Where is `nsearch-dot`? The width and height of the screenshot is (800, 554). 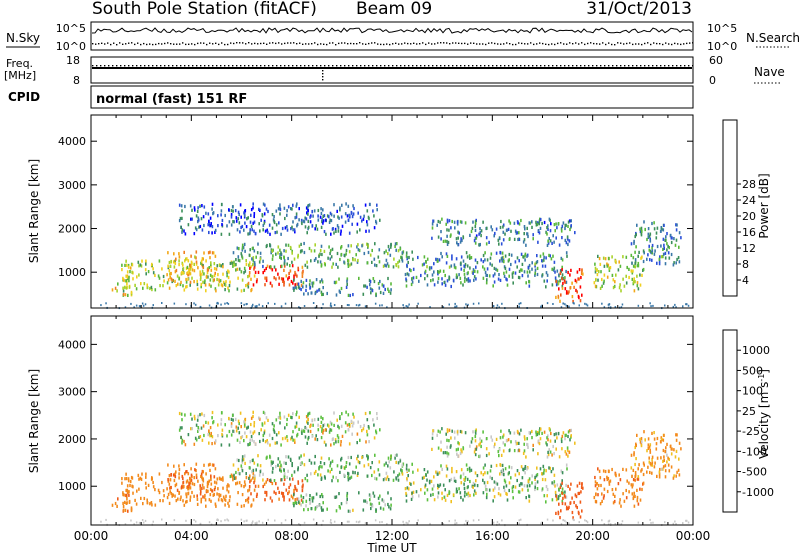
nsearch-dot is located at coordinates (645, 43).